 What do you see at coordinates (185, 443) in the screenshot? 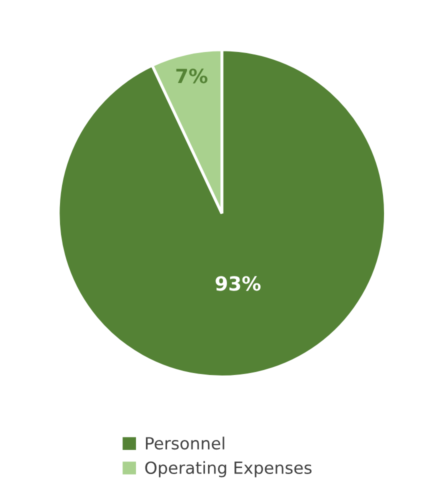
I see `legend-label: Personnel` at bounding box center [185, 443].